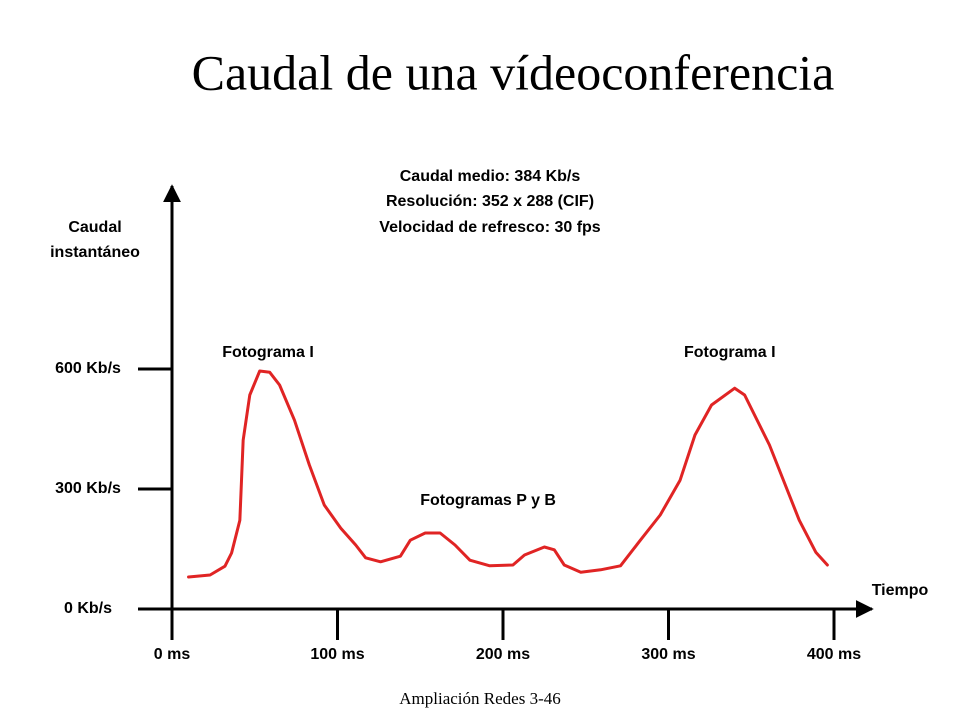 This screenshot has width=960, height=720. I want to click on annotation: Fotogramas P y B, so click(488, 500).